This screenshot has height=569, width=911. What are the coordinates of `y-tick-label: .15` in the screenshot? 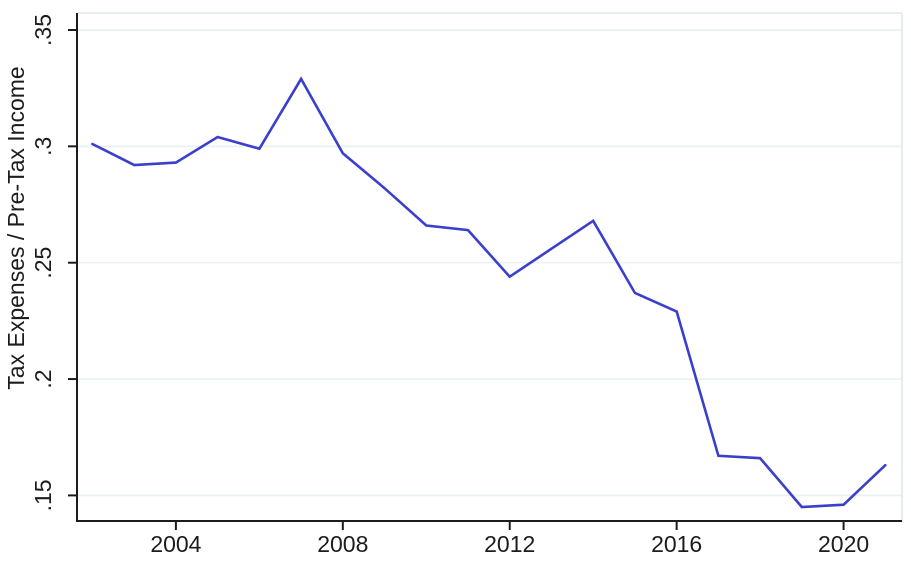 It's located at (43, 495).